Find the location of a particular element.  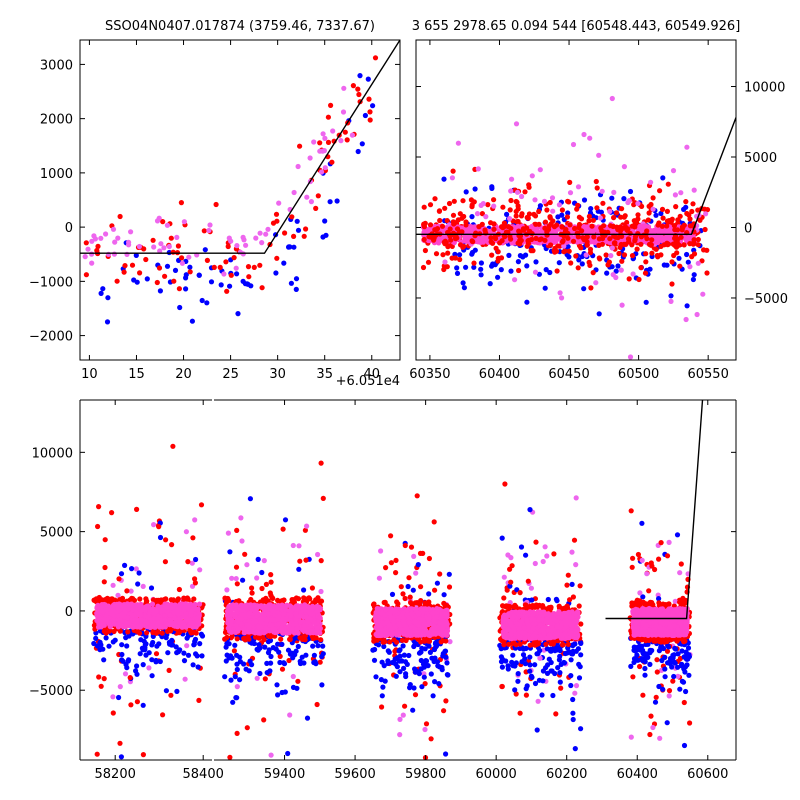

y-tick-label: 10000 is located at coordinates (764, 88).